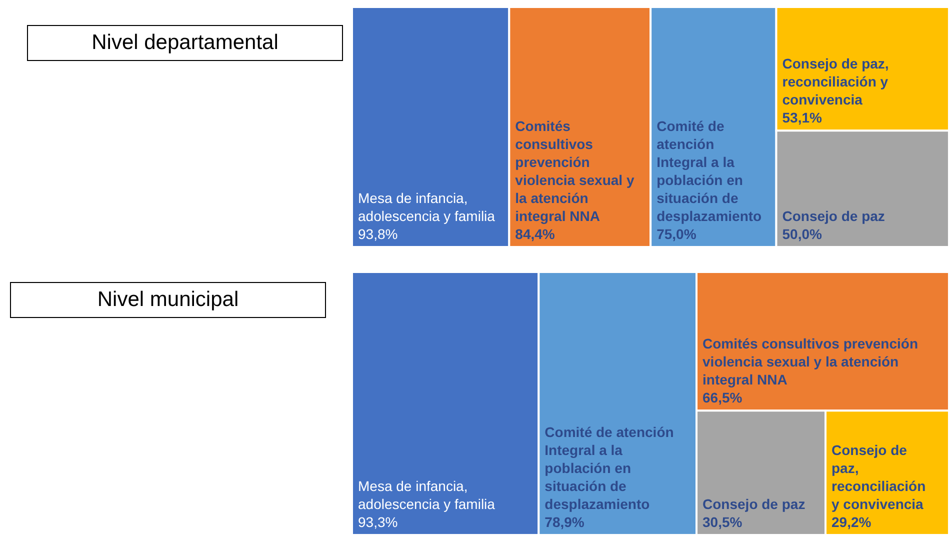 The width and height of the screenshot is (949, 535). What do you see at coordinates (535, 234) in the screenshot?
I see `data-label: 84,4%` at bounding box center [535, 234].